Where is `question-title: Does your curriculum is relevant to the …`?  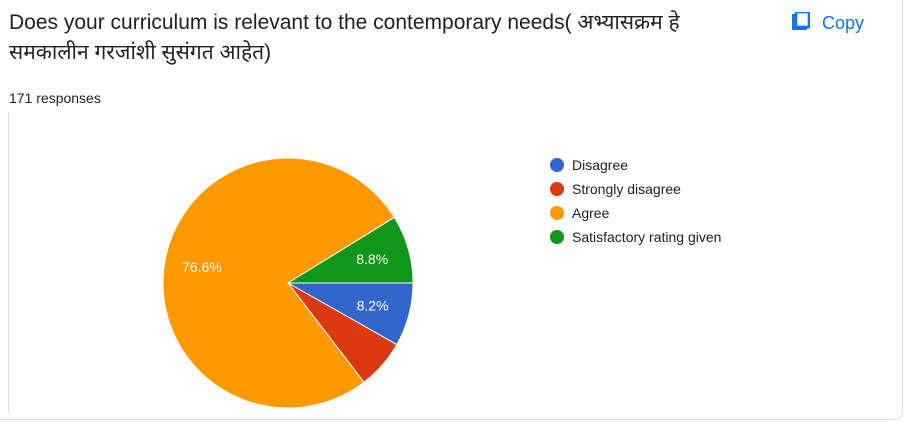
question-title: Does your curriculum is relevant to the … is located at coordinates (344, 37).